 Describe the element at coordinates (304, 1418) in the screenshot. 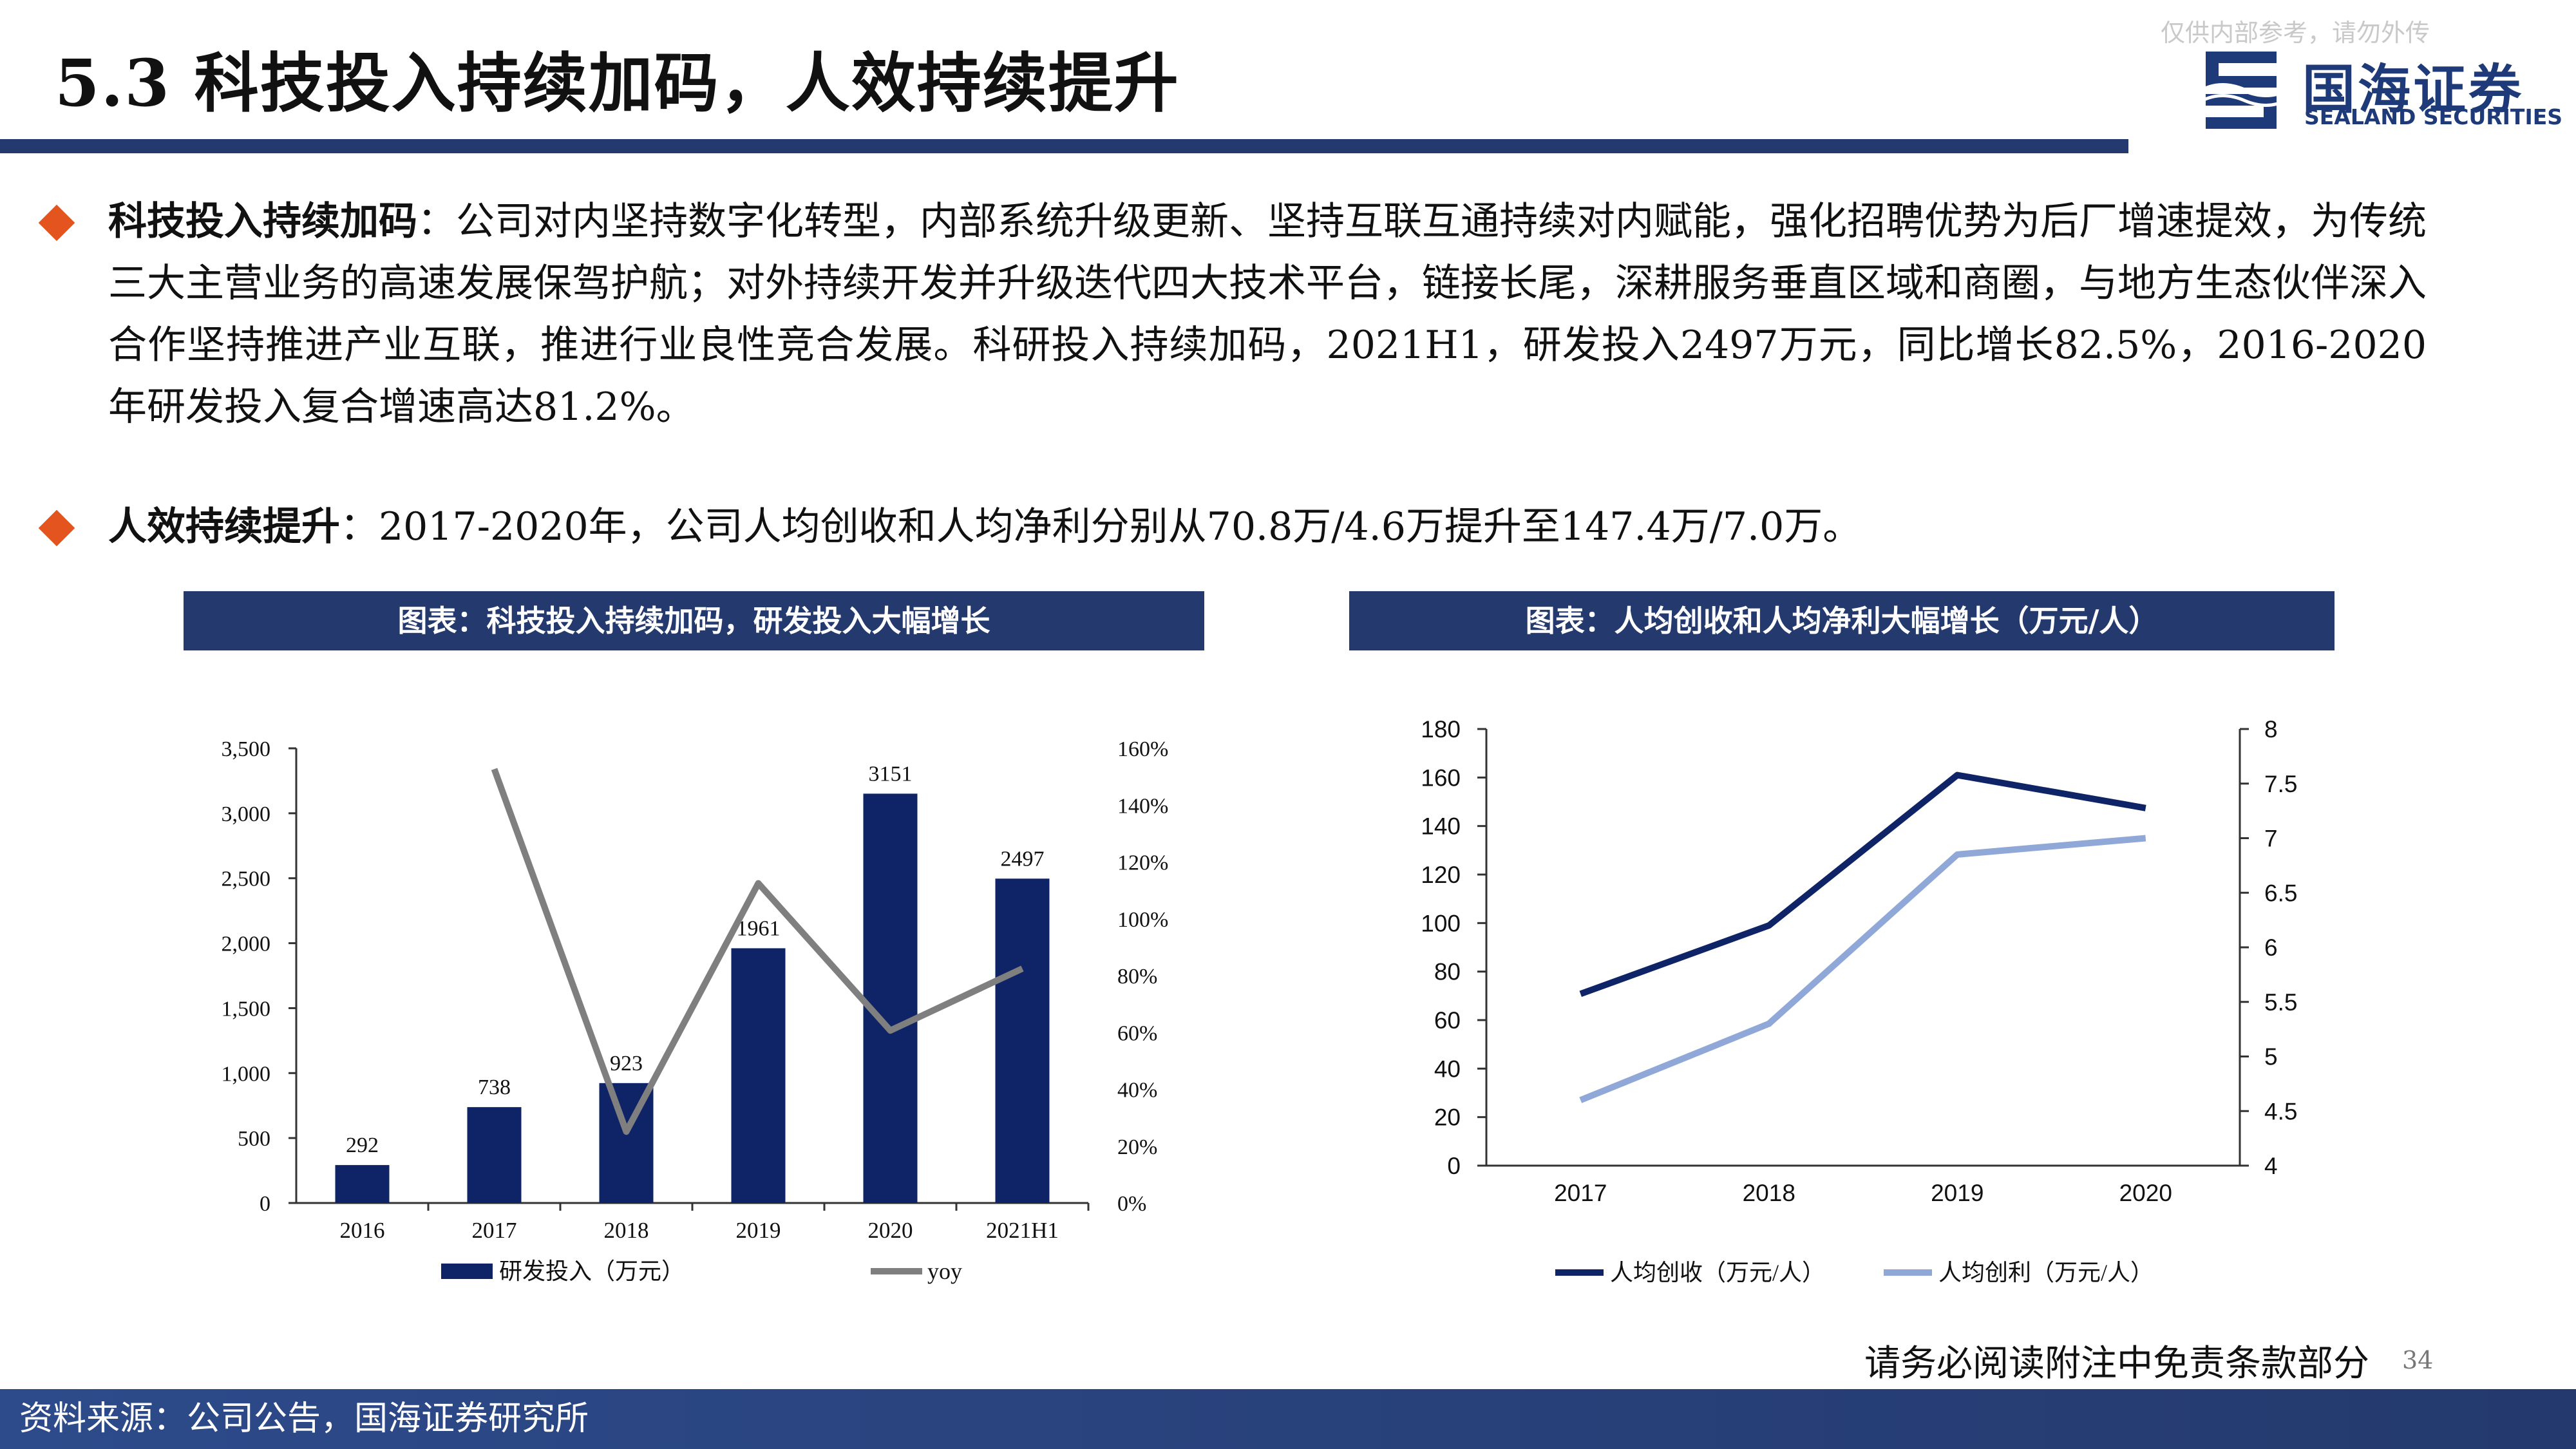

I see `source-note: 资料来源：公司公告，国海证券研究所` at that location.